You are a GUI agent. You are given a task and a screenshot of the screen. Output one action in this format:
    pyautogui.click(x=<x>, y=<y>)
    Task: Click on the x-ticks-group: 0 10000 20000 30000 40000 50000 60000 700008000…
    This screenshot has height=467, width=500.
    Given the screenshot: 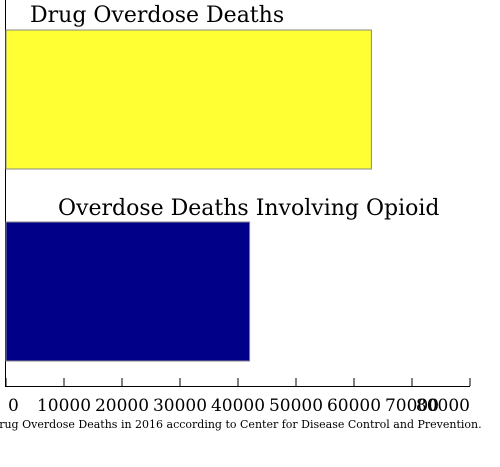 What is the action you would take?
    pyautogui.click(x=238, y=397)
    